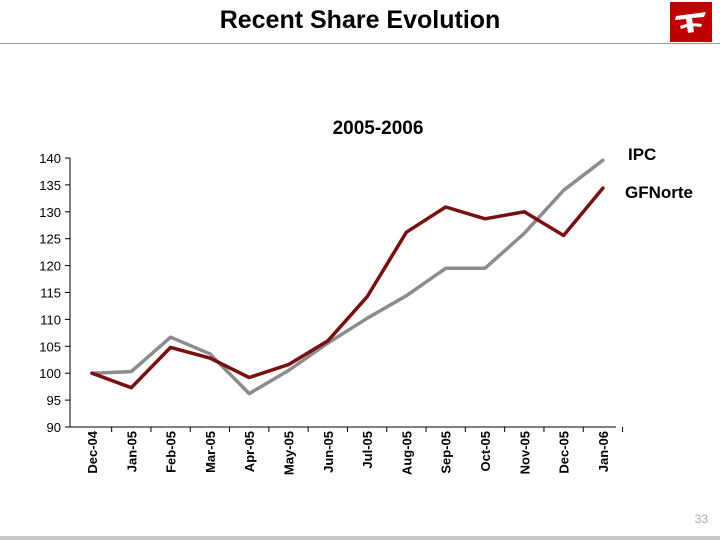 The image size is (720, 540). What do you see at coordinates (701, 519) in the screenshot?
I see `page-number: 33` at bounding box center [701, 519].